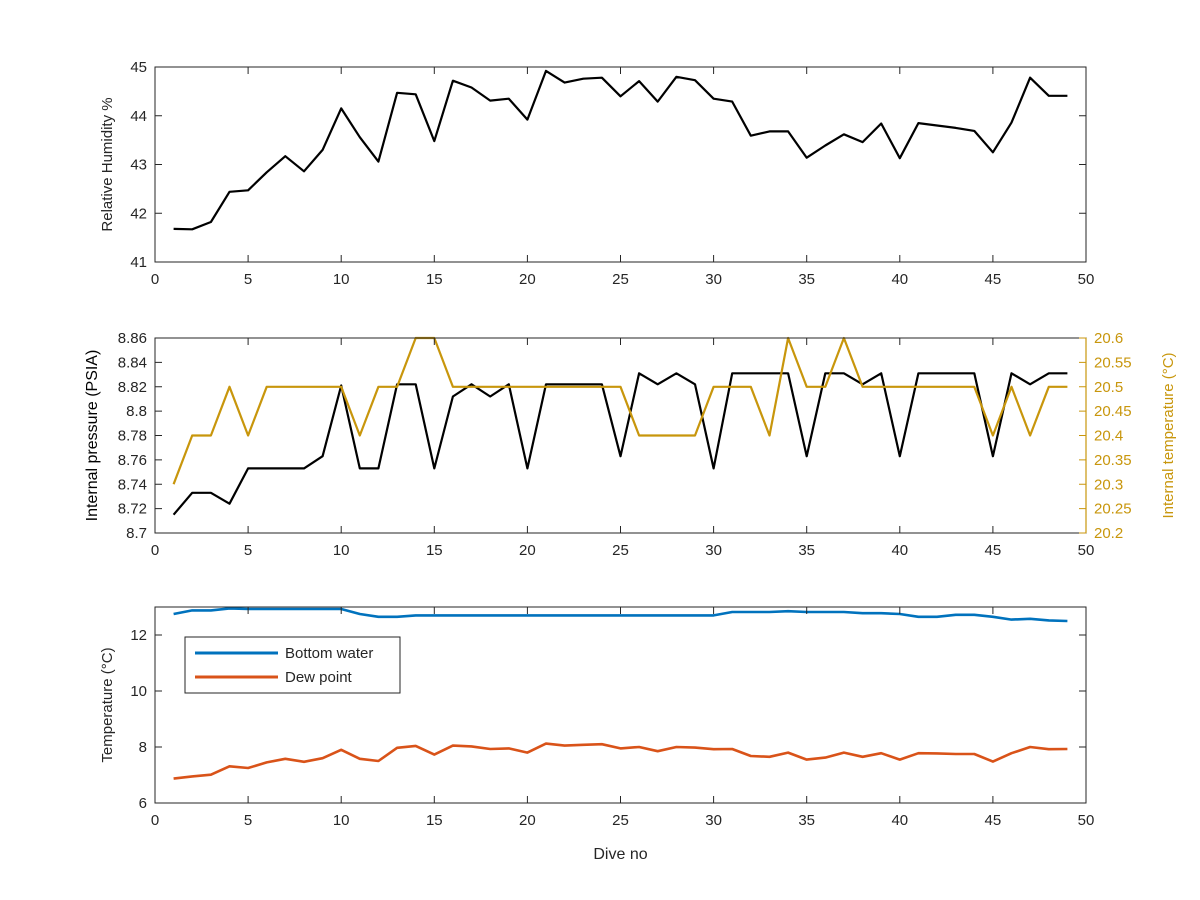 The image size is (1200, 900). What do you see at coordinates (107, 704) in the screenshot?
I see `y-axis-label: Temperature (°C)` at bounding box center [107, 704].